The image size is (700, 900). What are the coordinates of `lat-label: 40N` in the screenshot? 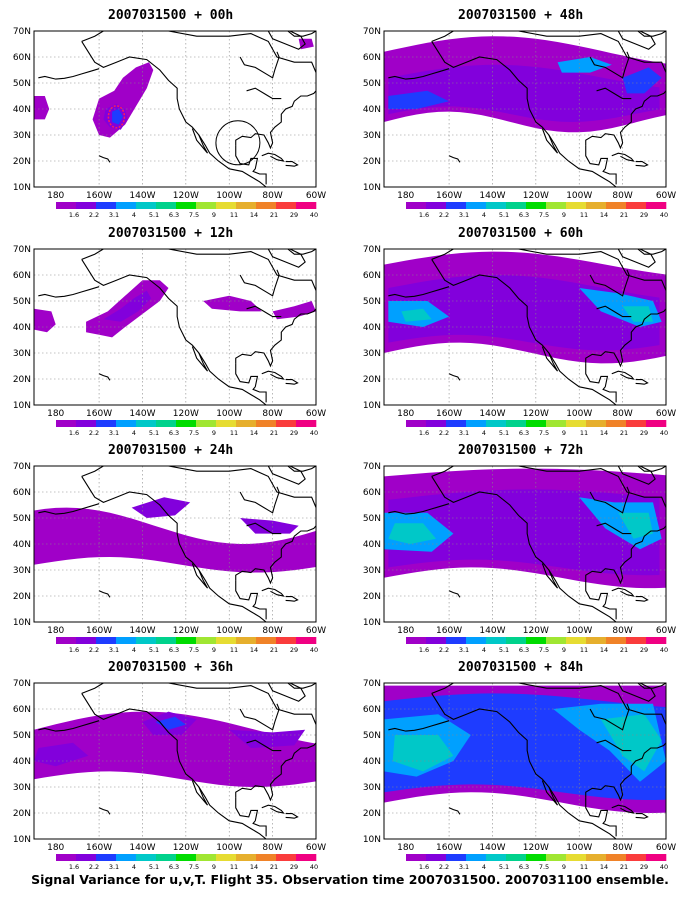 It's located at (372, 328).